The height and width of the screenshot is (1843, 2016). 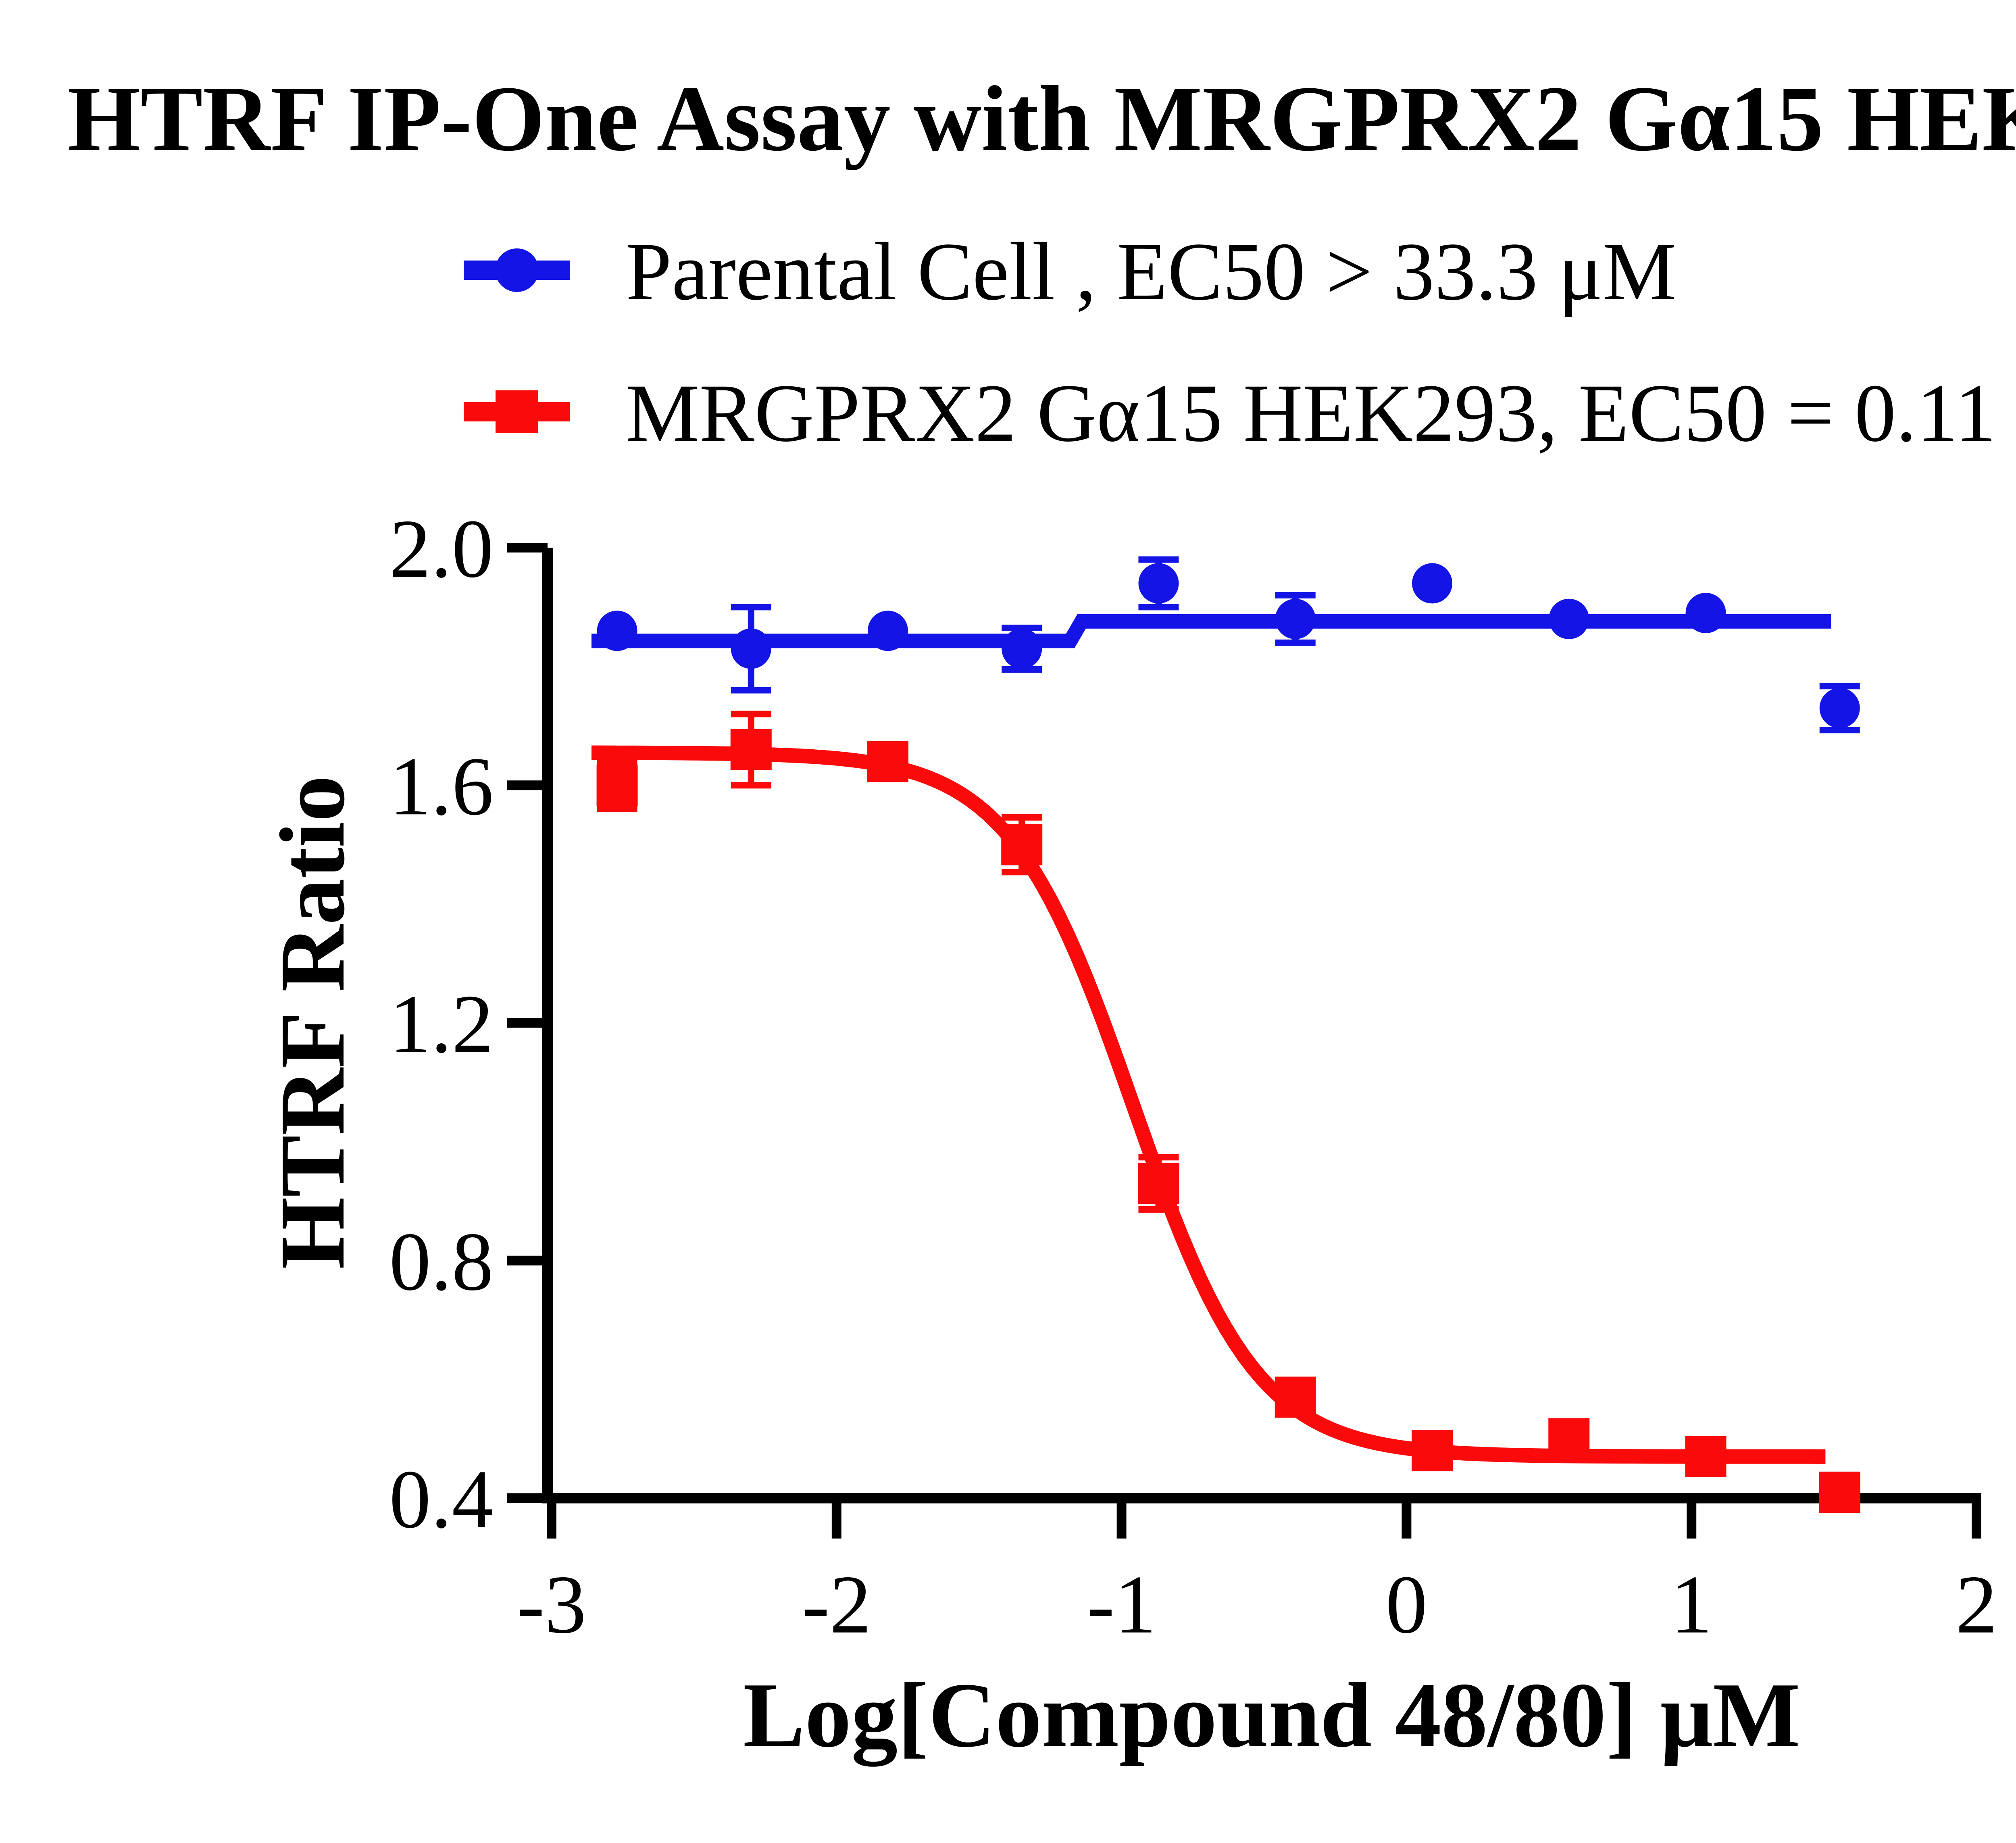 I want to click on y-axis-title: HTRF Ratio, so click(x=313, y=1022).